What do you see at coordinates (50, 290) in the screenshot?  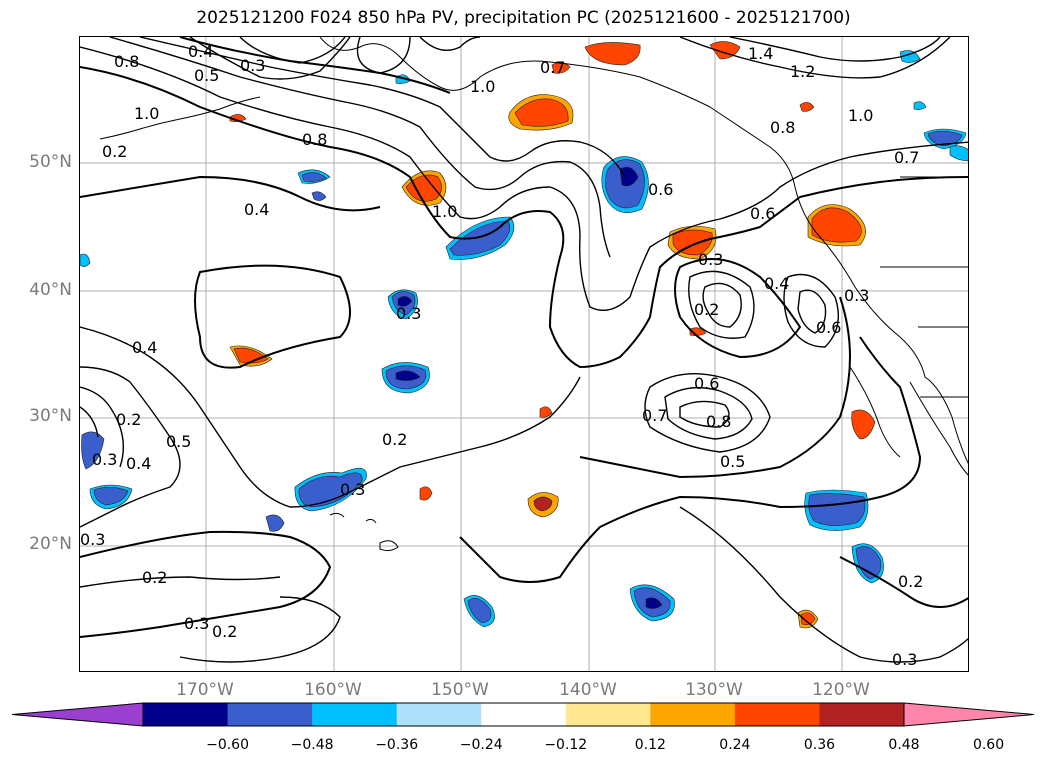 I see `lat-label-40n: 40°N` at bounding box center [50, 290].